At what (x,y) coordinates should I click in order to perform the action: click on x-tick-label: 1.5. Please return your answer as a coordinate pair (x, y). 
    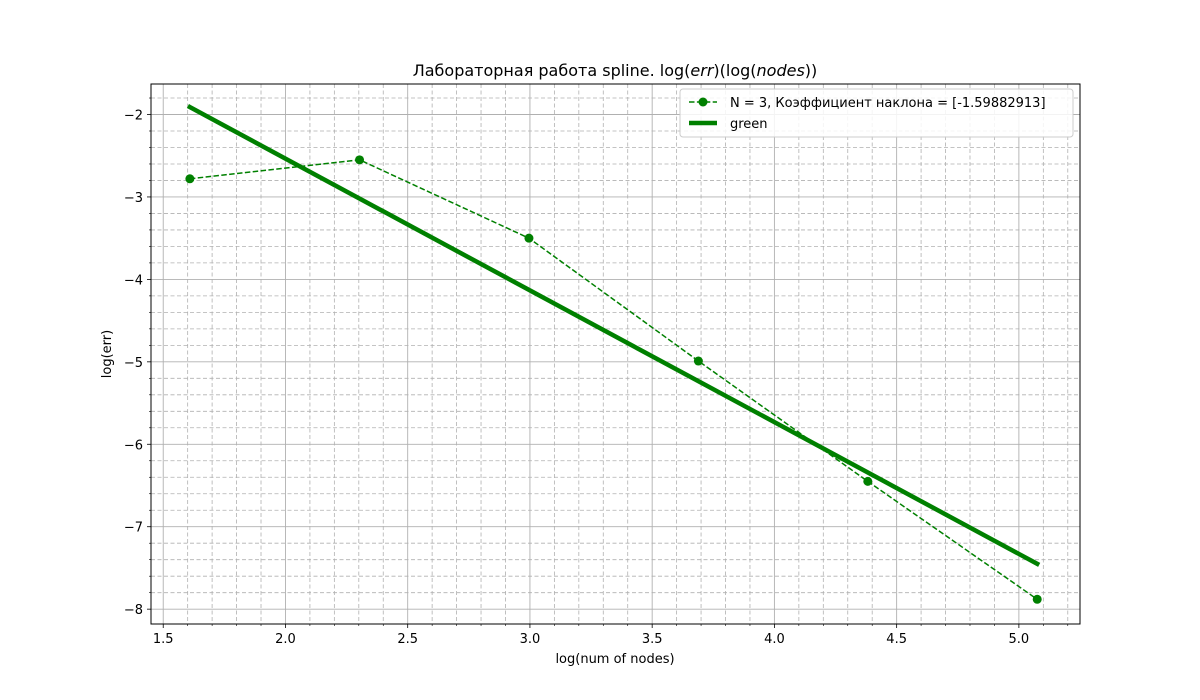
    Looking at the image, I should click on (163, 639).